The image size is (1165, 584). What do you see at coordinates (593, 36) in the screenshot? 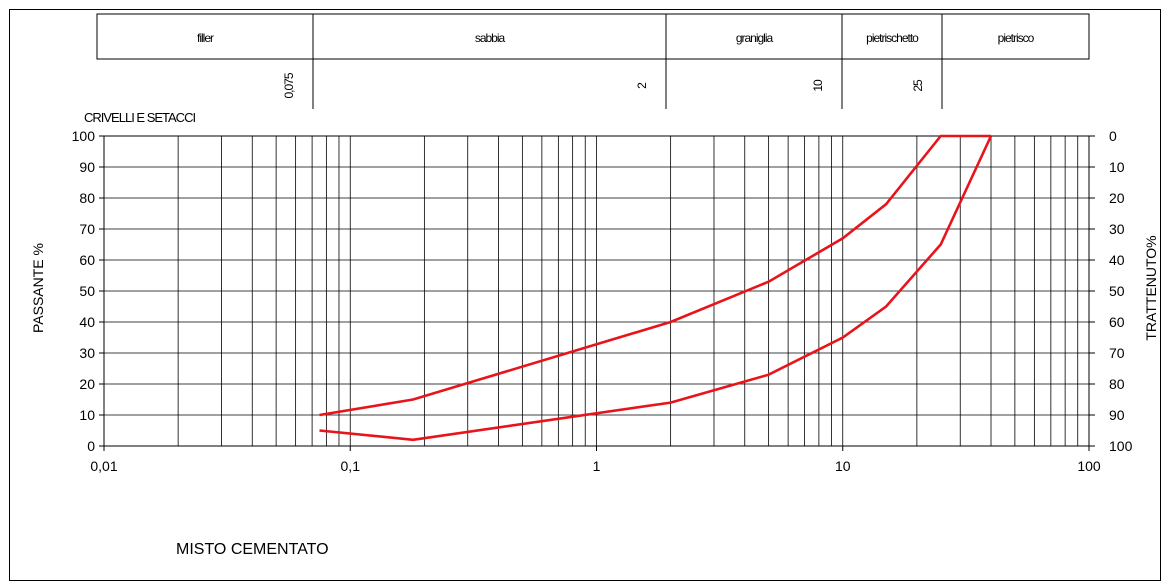
I see `zone-row` at bounding box center [593, 36].